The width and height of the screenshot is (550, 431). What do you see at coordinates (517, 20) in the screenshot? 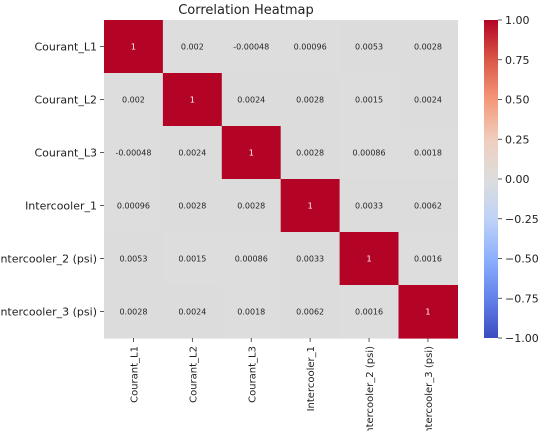
I see `colorbar-tick-label: 1.00` at bounding box center [517, 20].